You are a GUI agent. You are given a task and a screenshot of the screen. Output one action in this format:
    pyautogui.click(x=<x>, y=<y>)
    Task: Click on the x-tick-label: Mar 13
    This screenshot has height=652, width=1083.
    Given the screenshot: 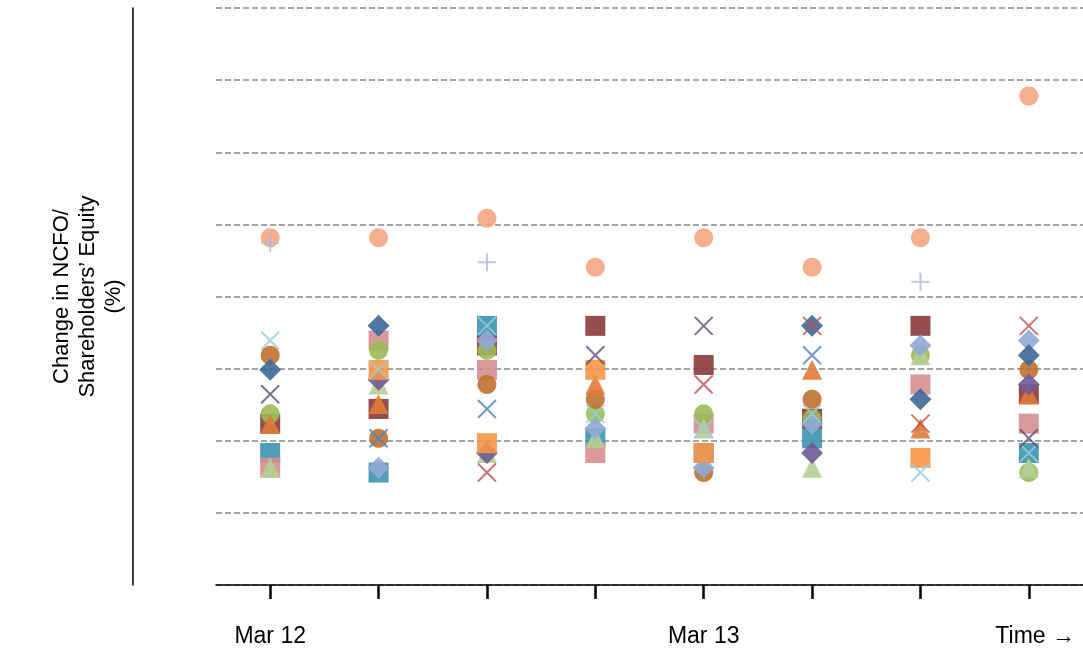 What is the action you would take?
    pyautogui.click(x=703, y=634)
    